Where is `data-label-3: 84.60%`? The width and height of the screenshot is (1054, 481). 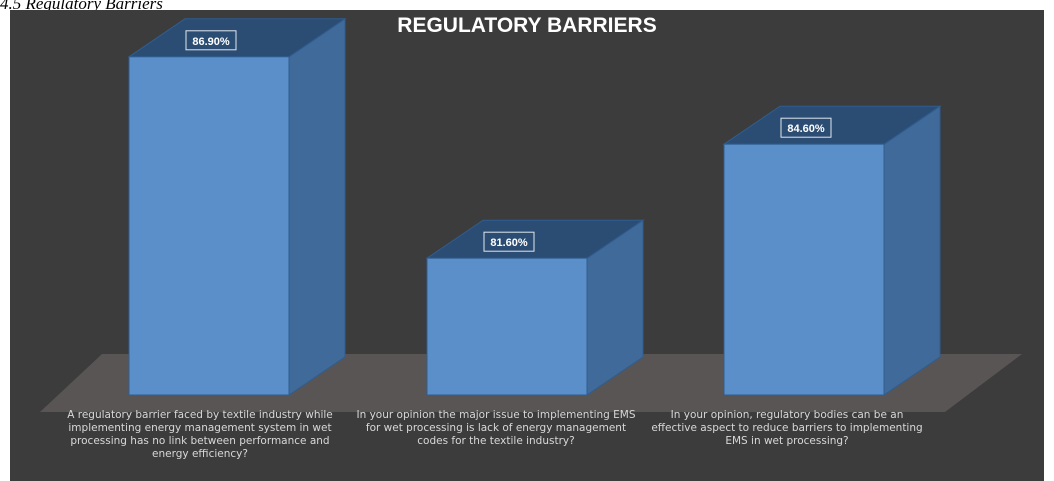
data-label-3: 84.60% is located at coordinates (806, 127).